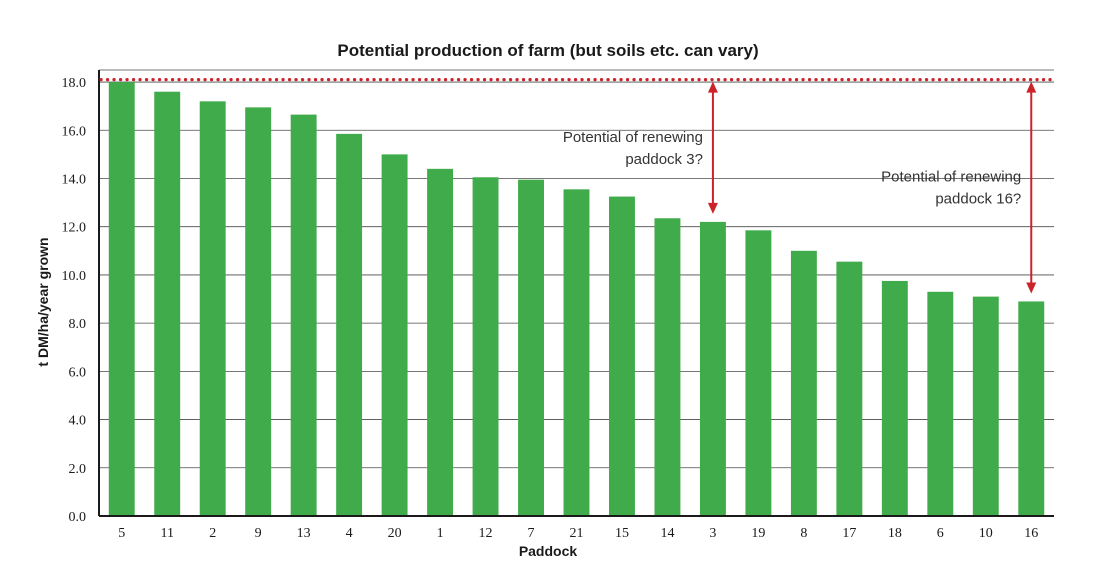 This screenshot has height=586, width=1100. I want to click on x-tick-label: 5, so click(121, 533).